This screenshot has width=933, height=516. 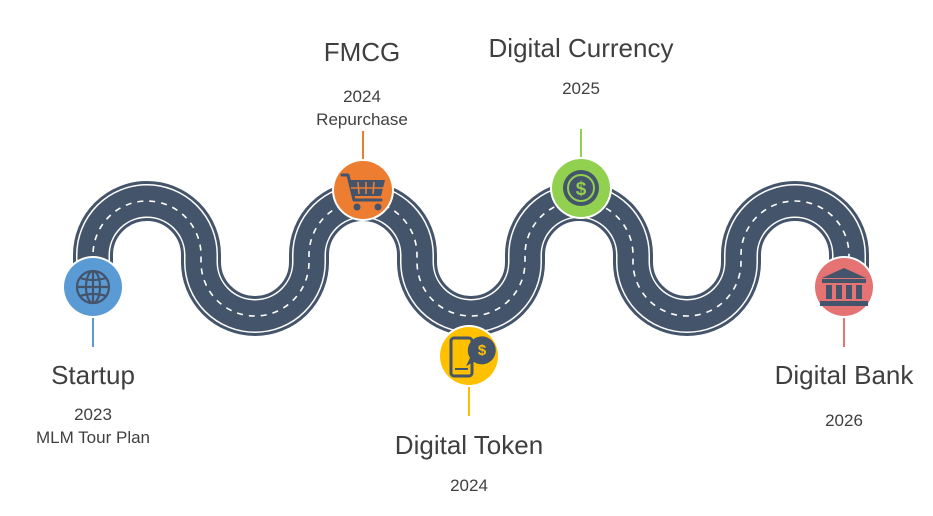 What do you see at coordinates (581, 48) in the screenshot?
I see `milestone-title-digital-currency: Digital Currency` at bounding box center [581, 48].